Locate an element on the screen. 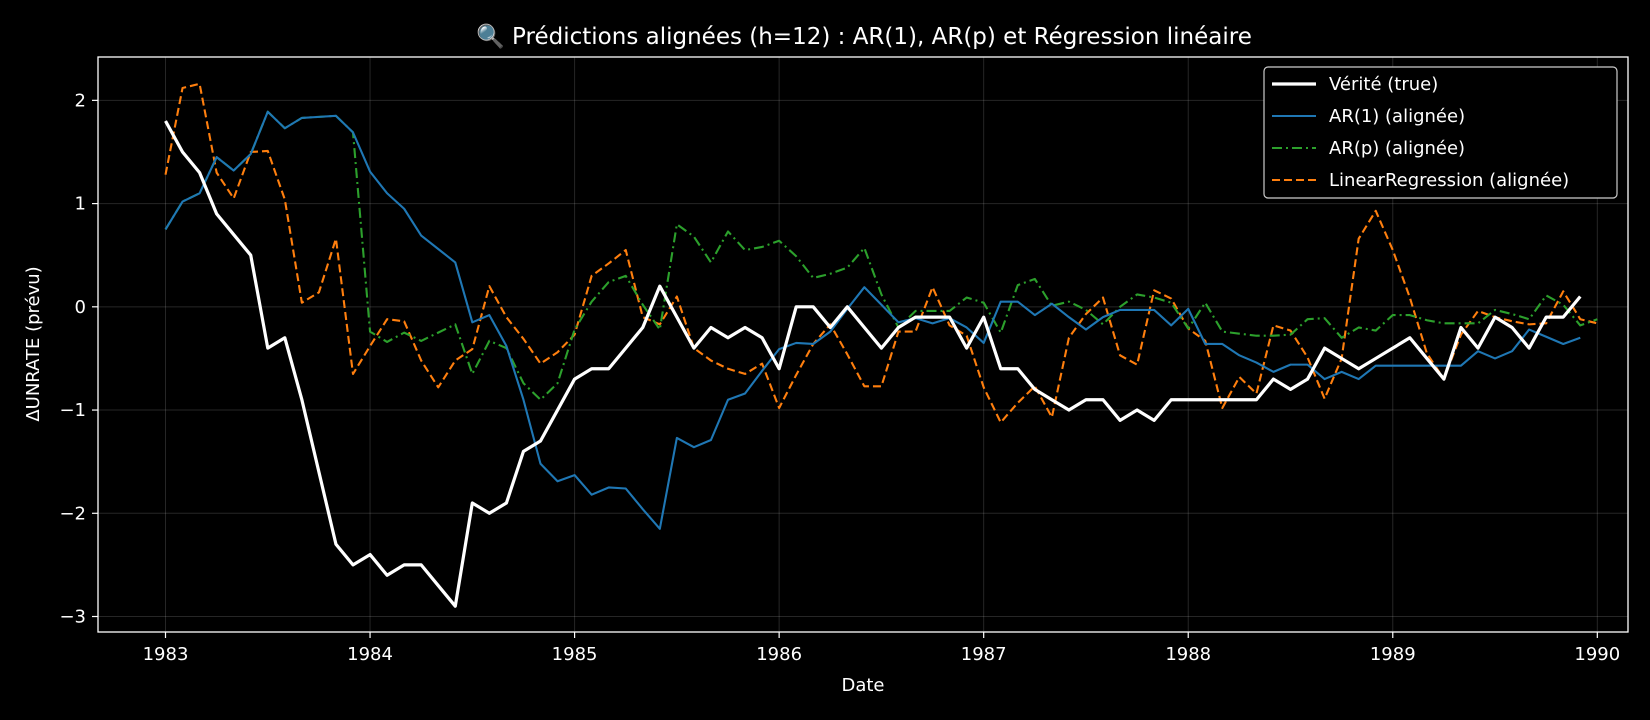 The height and width of the screenshot is (720, 1650). x-tick-label: 1985 is located at coordinates (575, 654).